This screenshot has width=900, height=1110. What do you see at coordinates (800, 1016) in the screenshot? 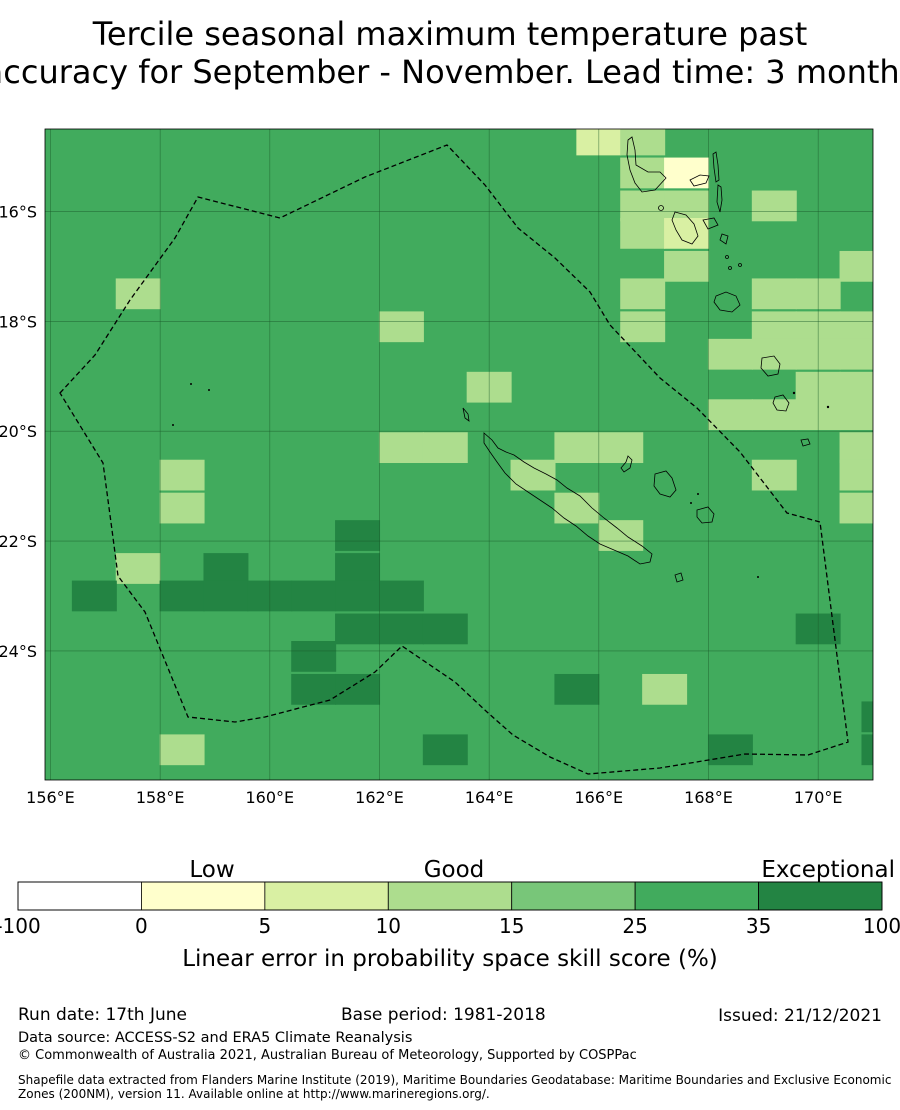
I see `issued-date: Issued: 21/12/2021` at bounding box center [800, 1016].